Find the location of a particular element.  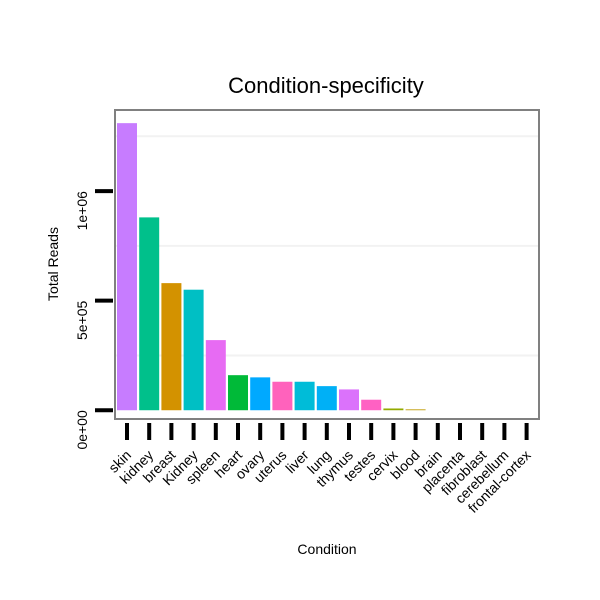

bar-spleen is located at coordinates (215, 375).